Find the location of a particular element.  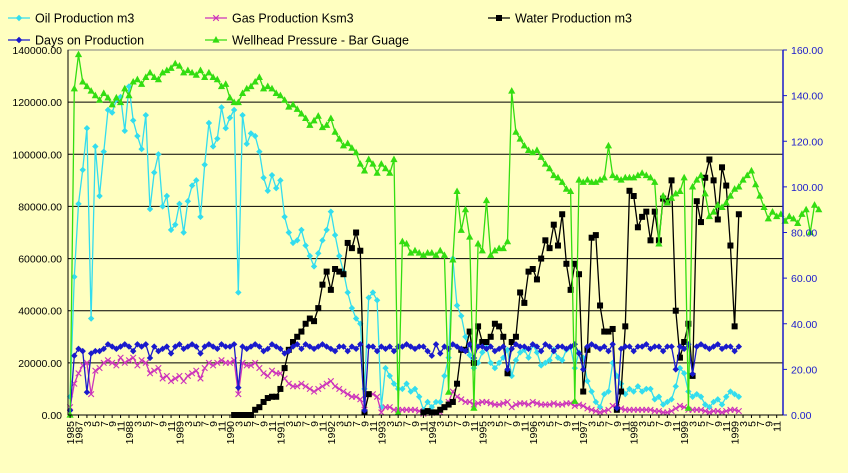

legend-marker is located at coordinates (19, 40).